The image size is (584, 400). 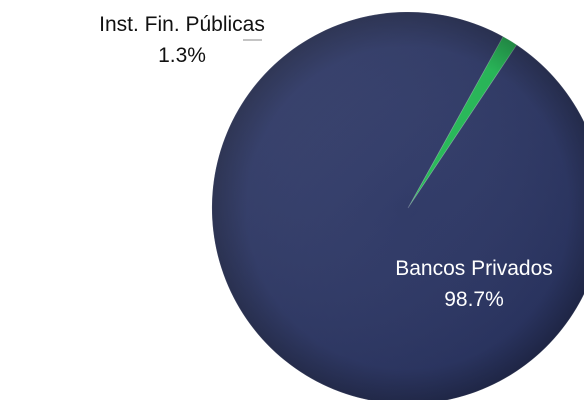 I want to click on slice-value-inst-fin-publicas: 1.3%, so click(x=182, y=55).